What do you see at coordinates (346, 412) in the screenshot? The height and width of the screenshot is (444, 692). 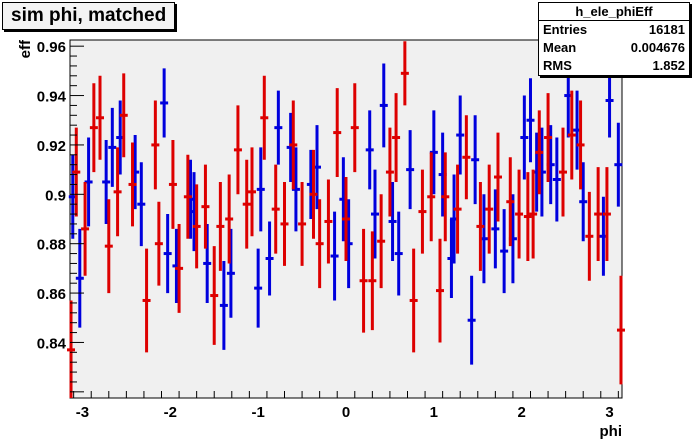 I see `x-tick-label: 0` at bounding box center [346, 412].